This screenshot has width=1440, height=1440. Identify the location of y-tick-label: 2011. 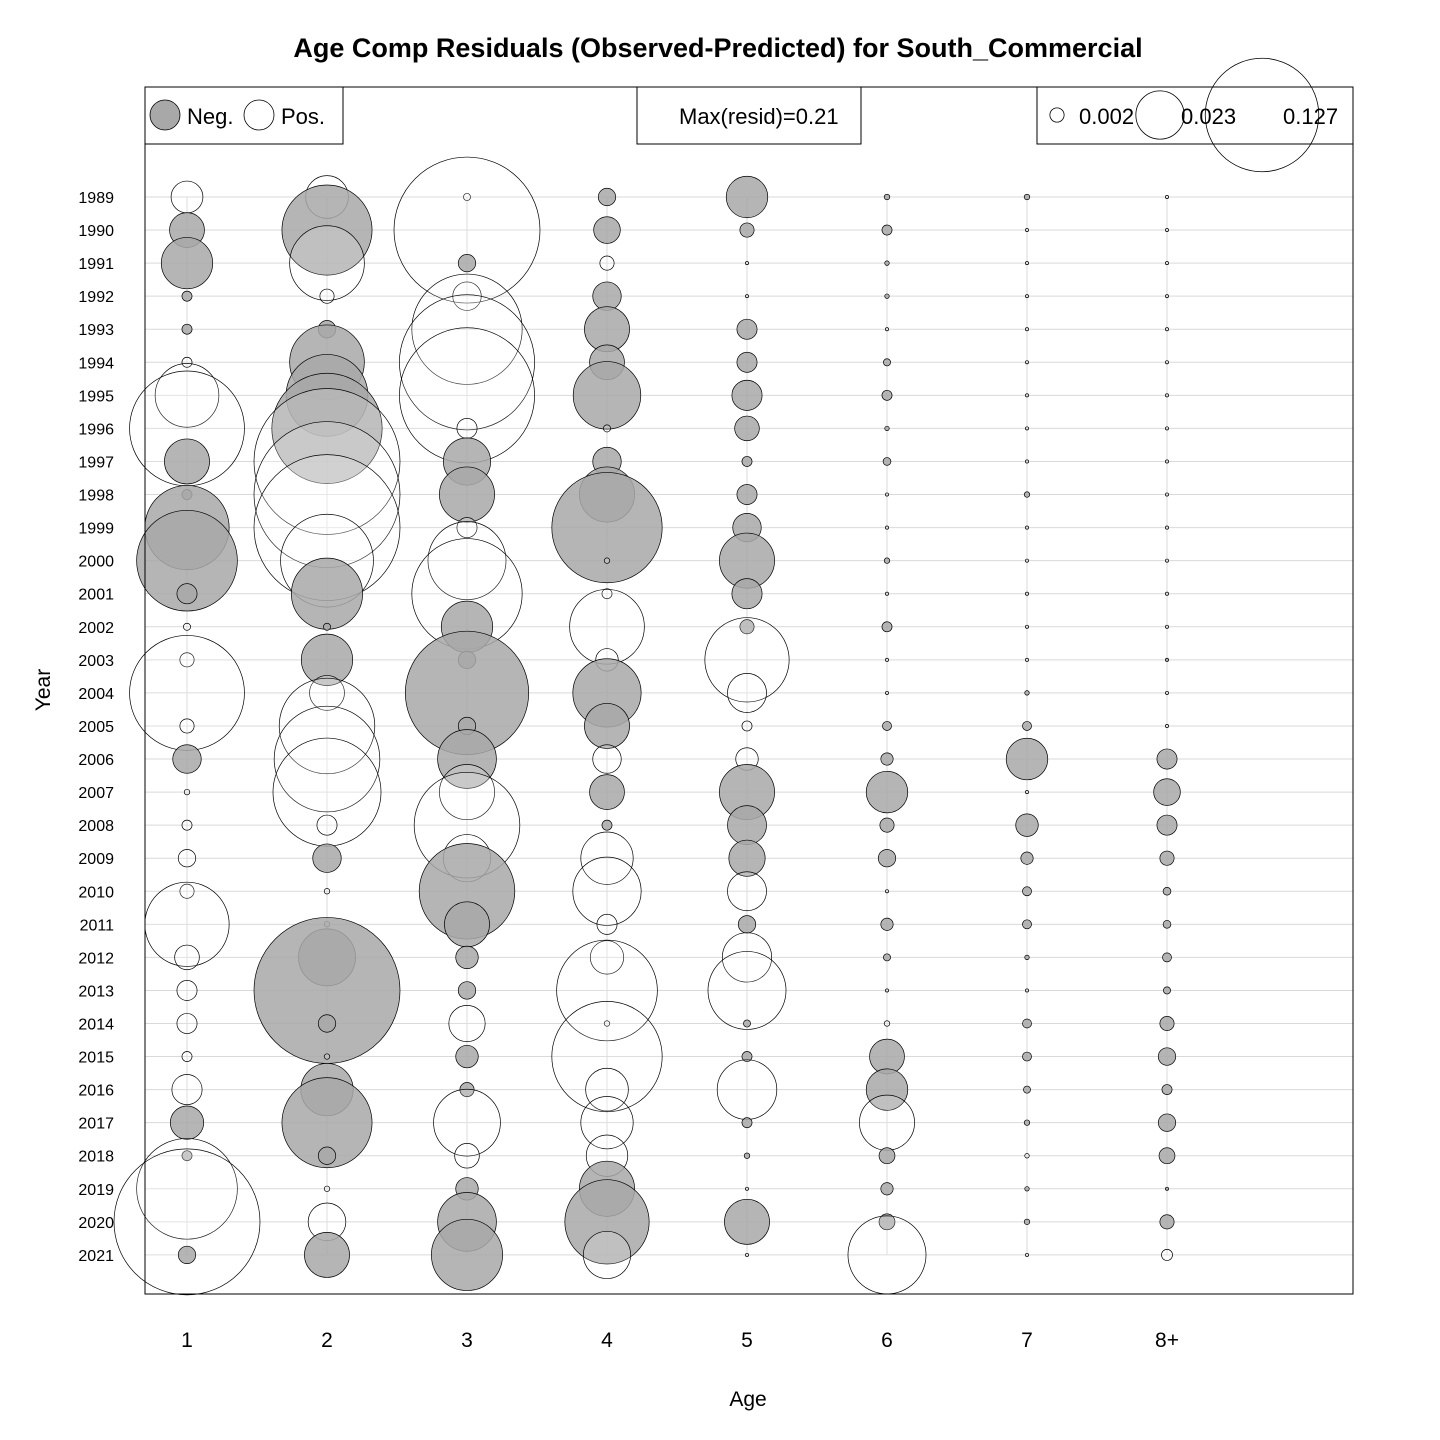
(97, 925).